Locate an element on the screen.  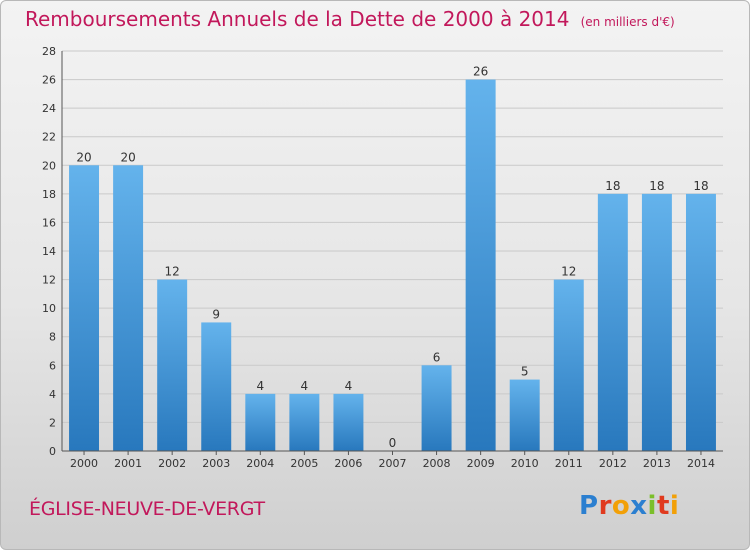
y-tick-label: 6 is located at coordinates (52, 365).